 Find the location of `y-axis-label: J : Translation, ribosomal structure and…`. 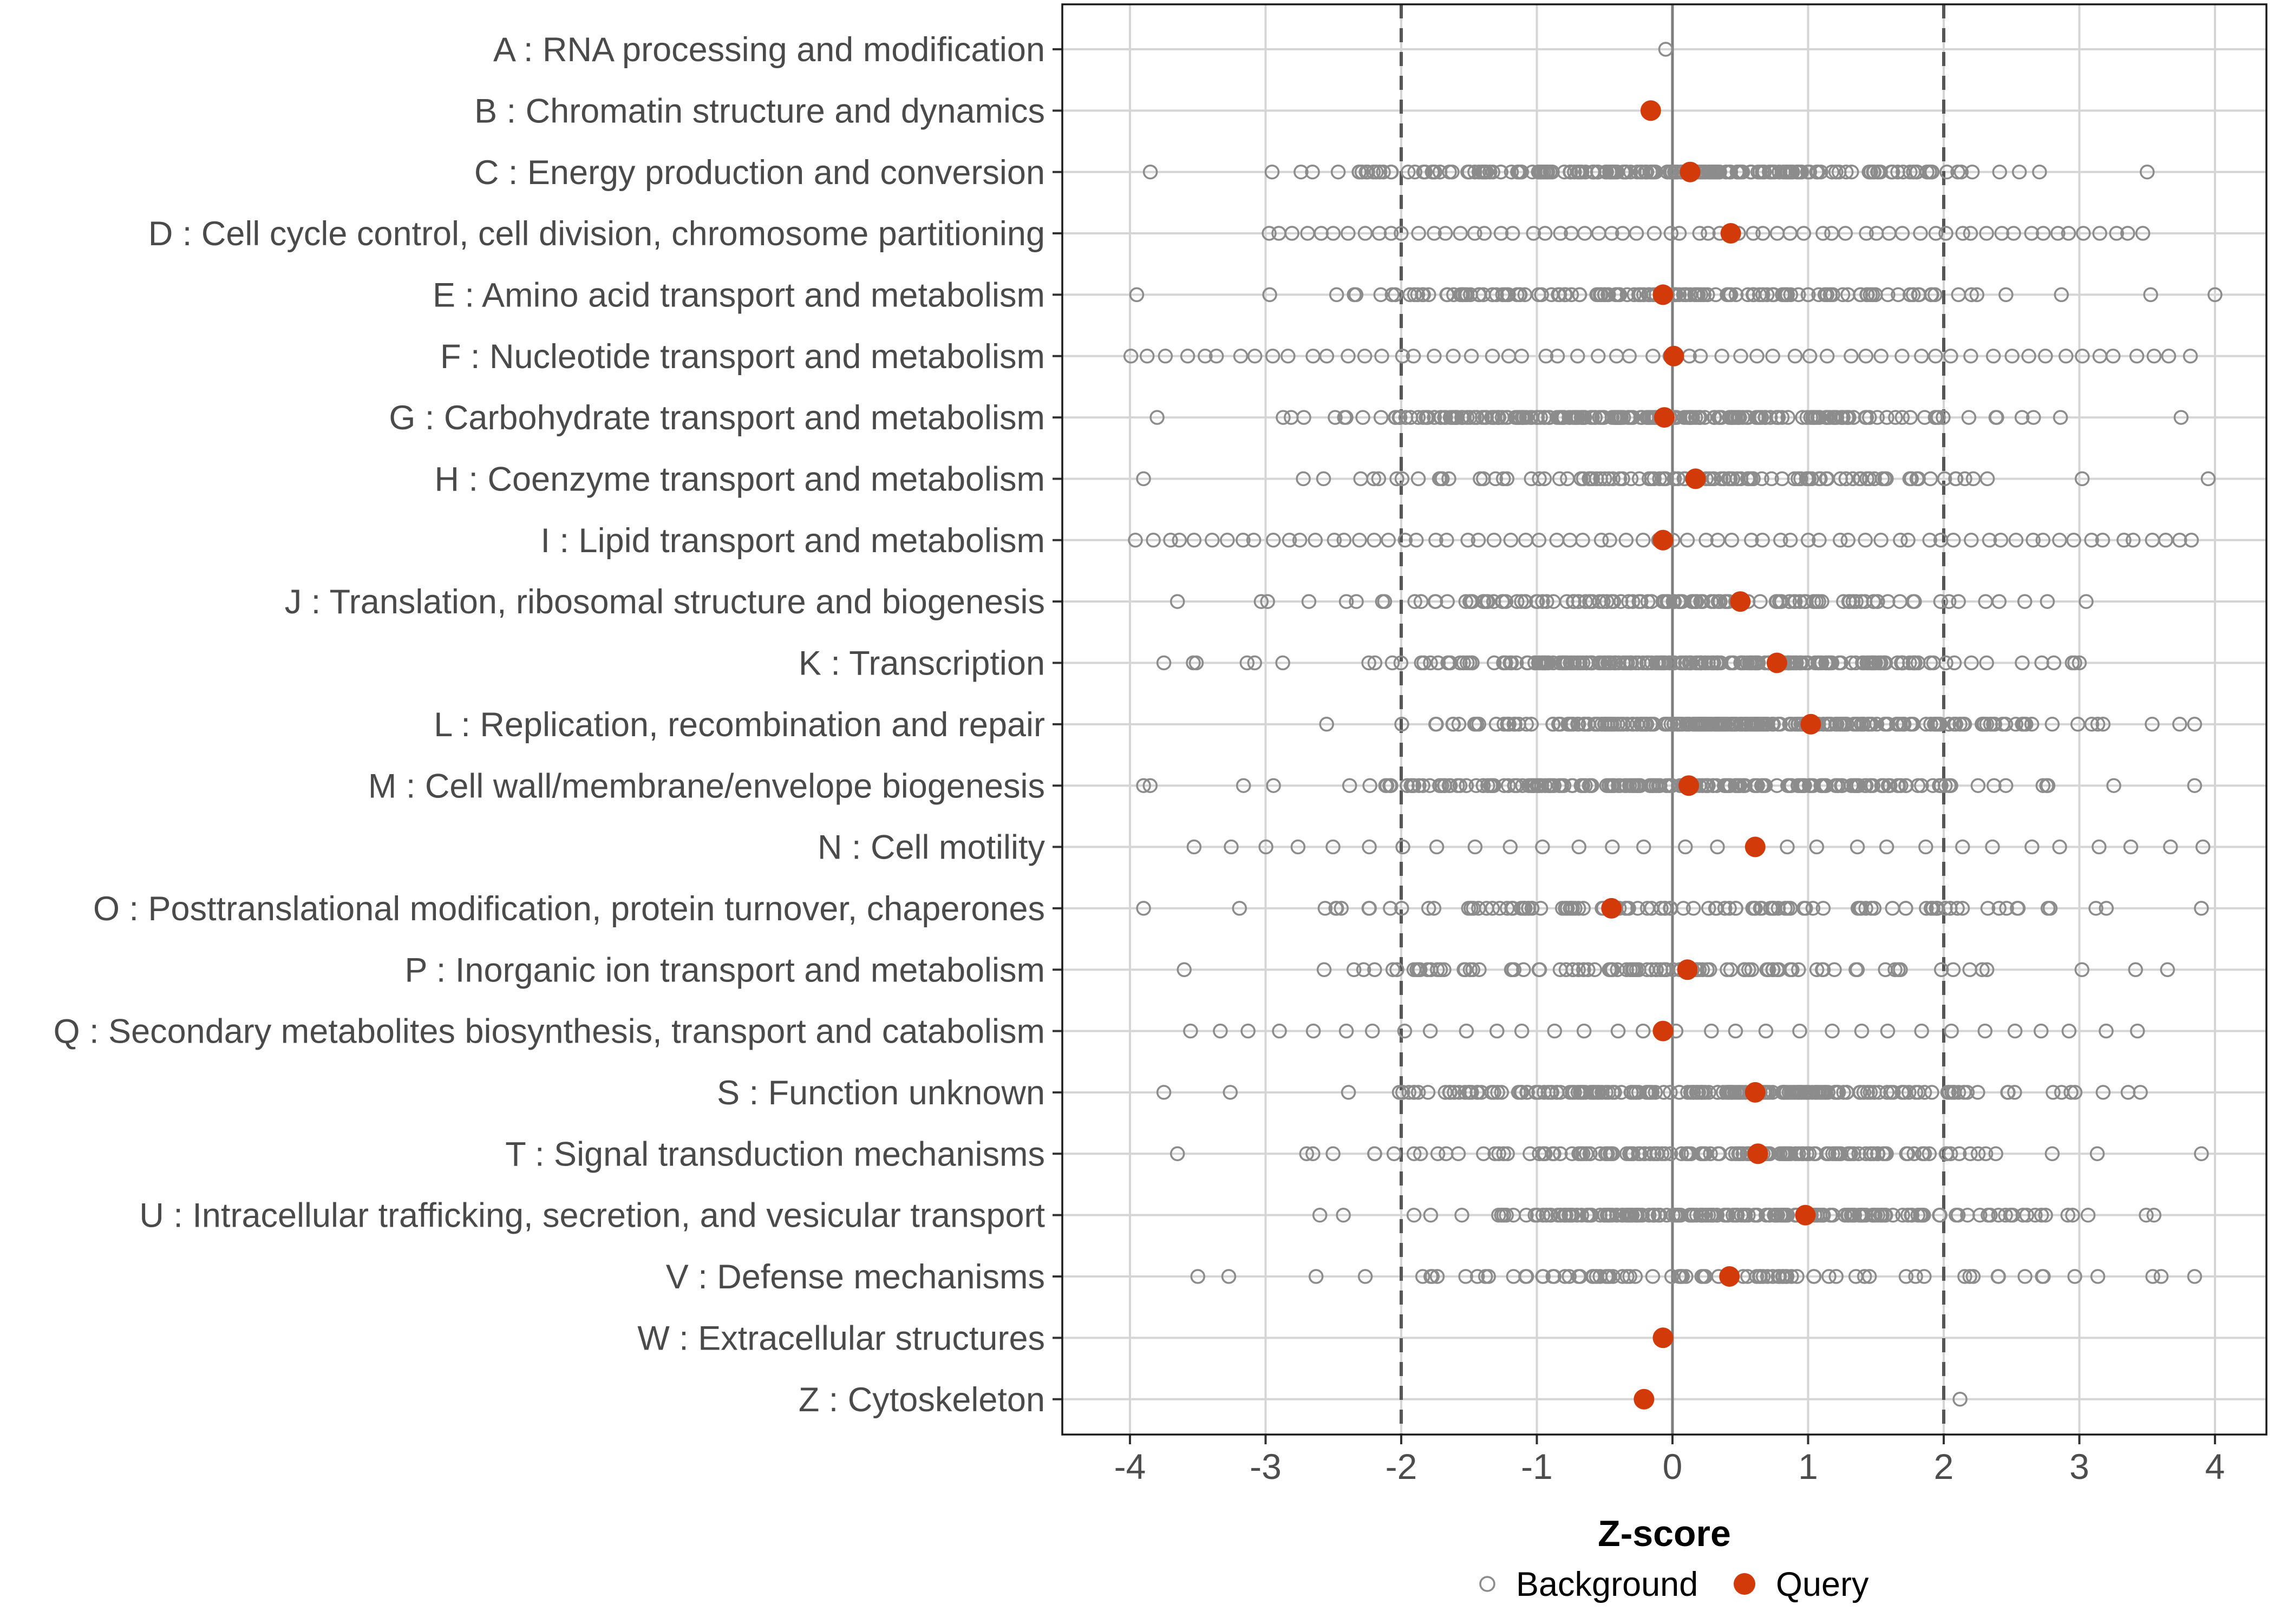

y-axis-label: J : Translation, ribosomal structure and… is located at coordinates (665, 602).